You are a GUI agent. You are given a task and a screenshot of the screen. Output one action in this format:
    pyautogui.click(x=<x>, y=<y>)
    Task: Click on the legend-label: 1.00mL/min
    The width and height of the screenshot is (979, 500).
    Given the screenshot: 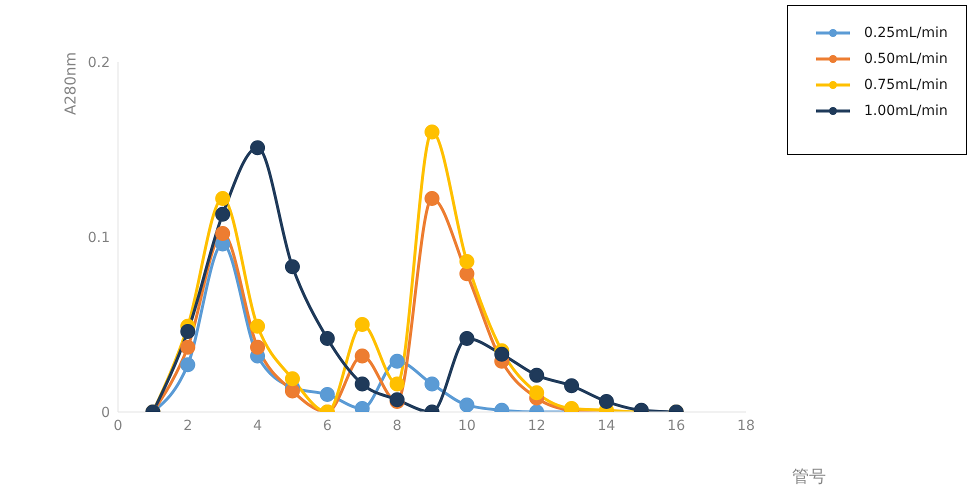 What is the action you would take?
    pyautogui.click(x=906, y=111)
    